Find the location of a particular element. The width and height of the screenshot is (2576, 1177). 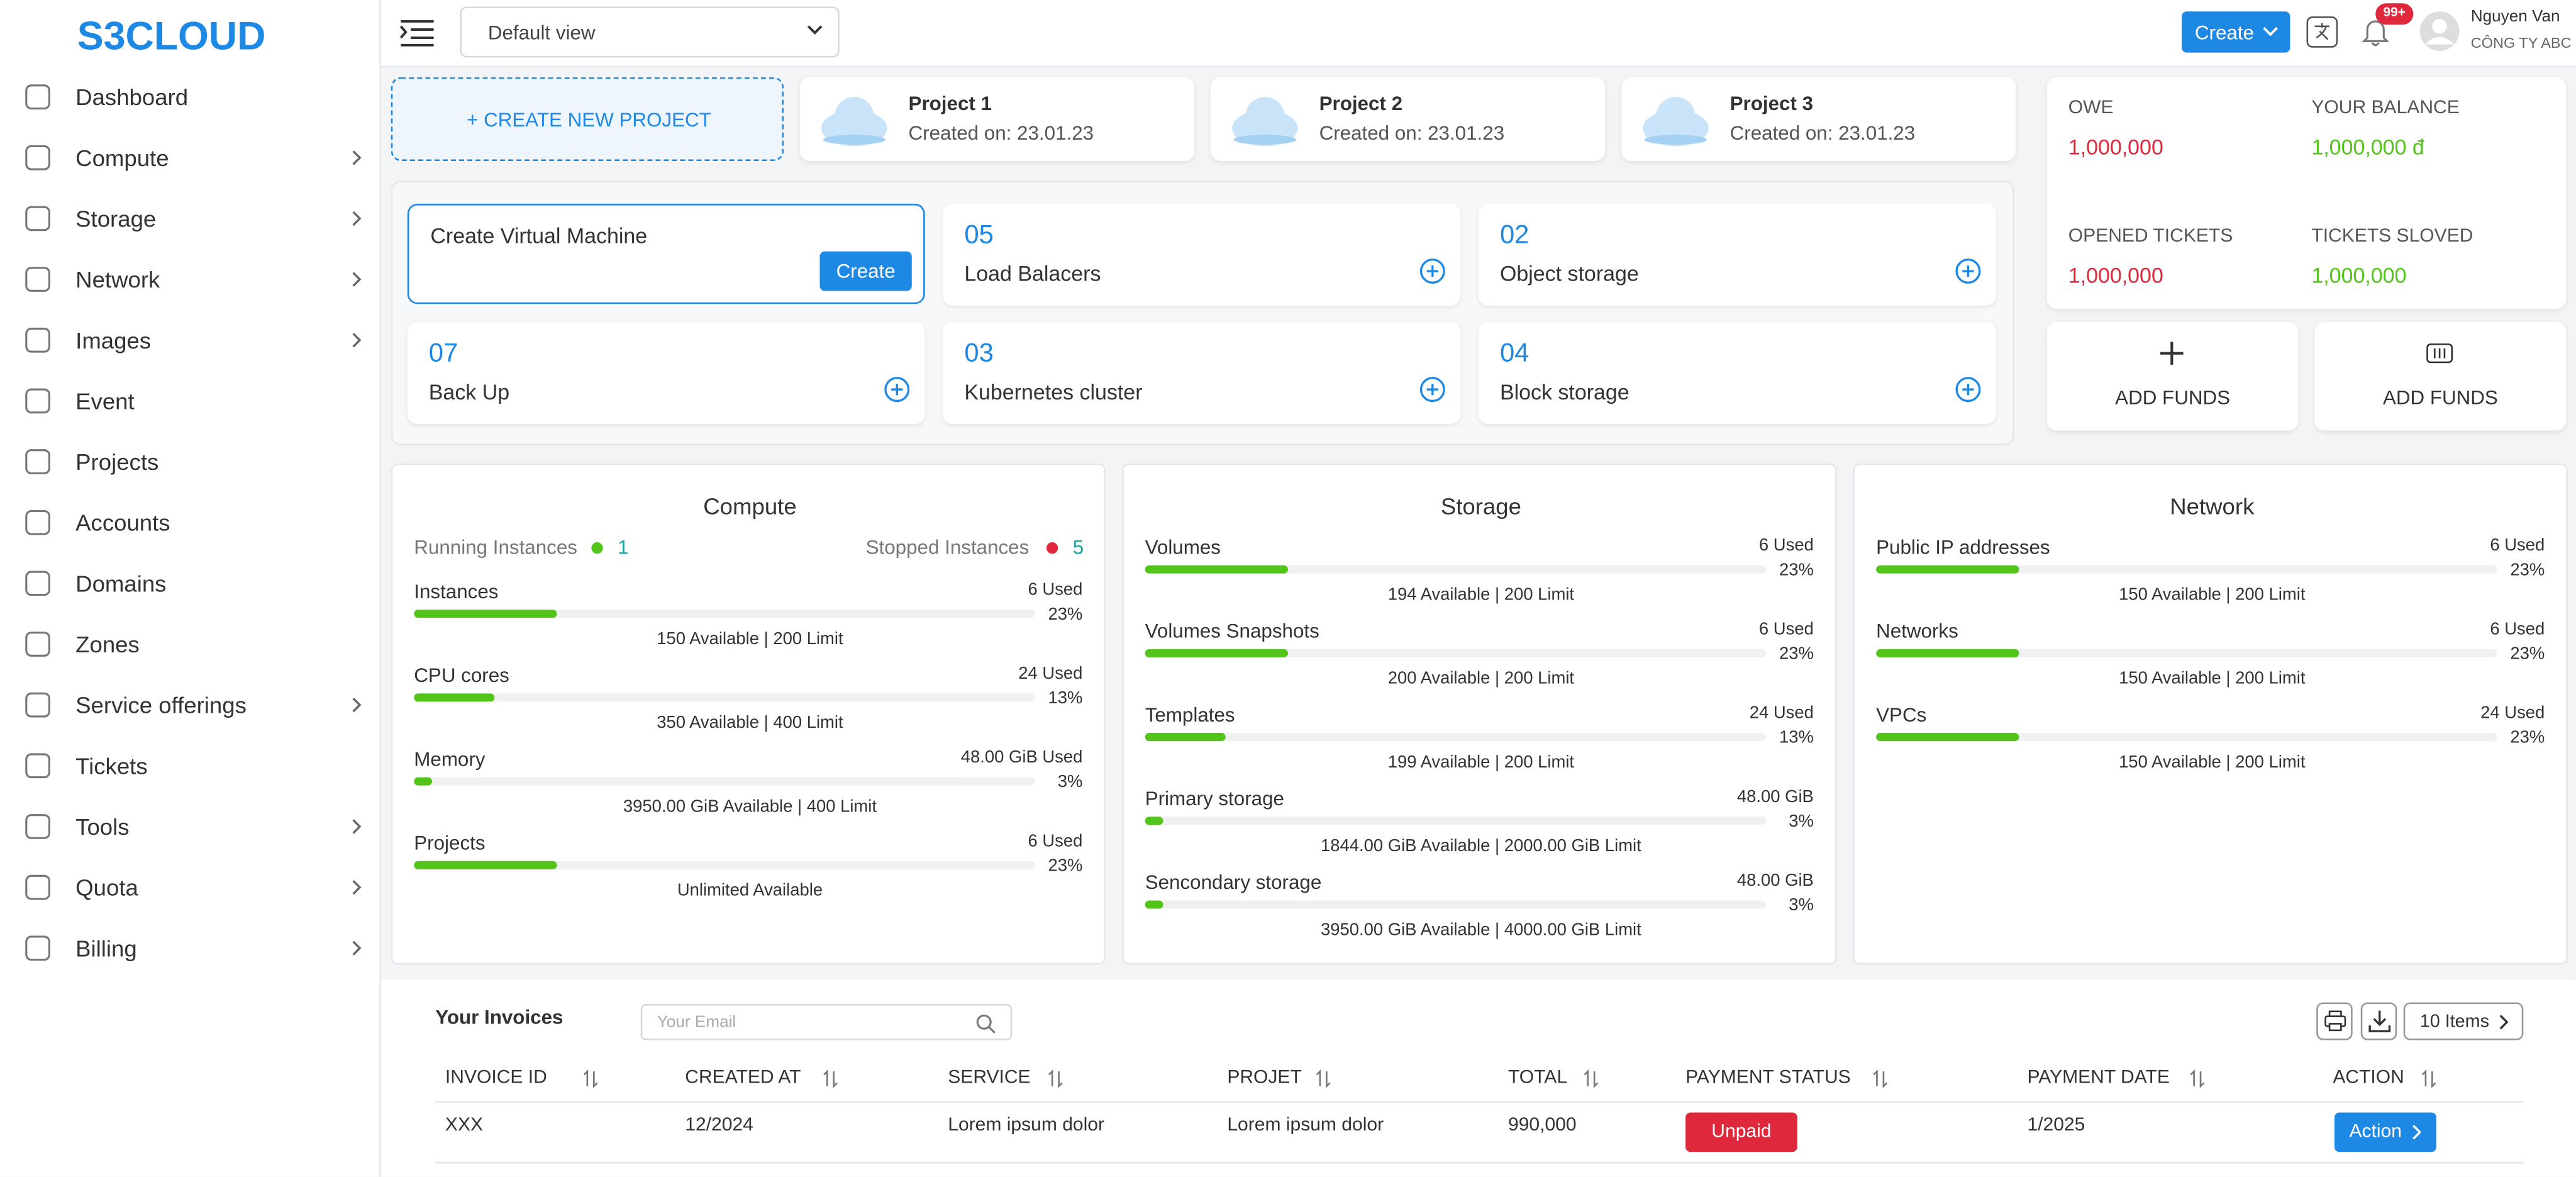

sidebar-item: Billing is located at coordinates (190, 948).